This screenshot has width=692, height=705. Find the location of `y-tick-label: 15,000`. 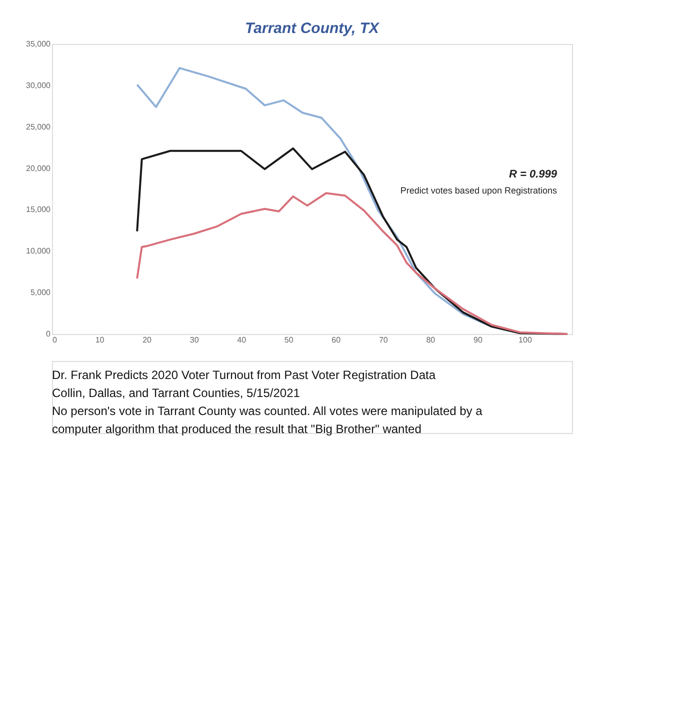

y-tick-label: 15,000 is located at coordinates (39, 209).